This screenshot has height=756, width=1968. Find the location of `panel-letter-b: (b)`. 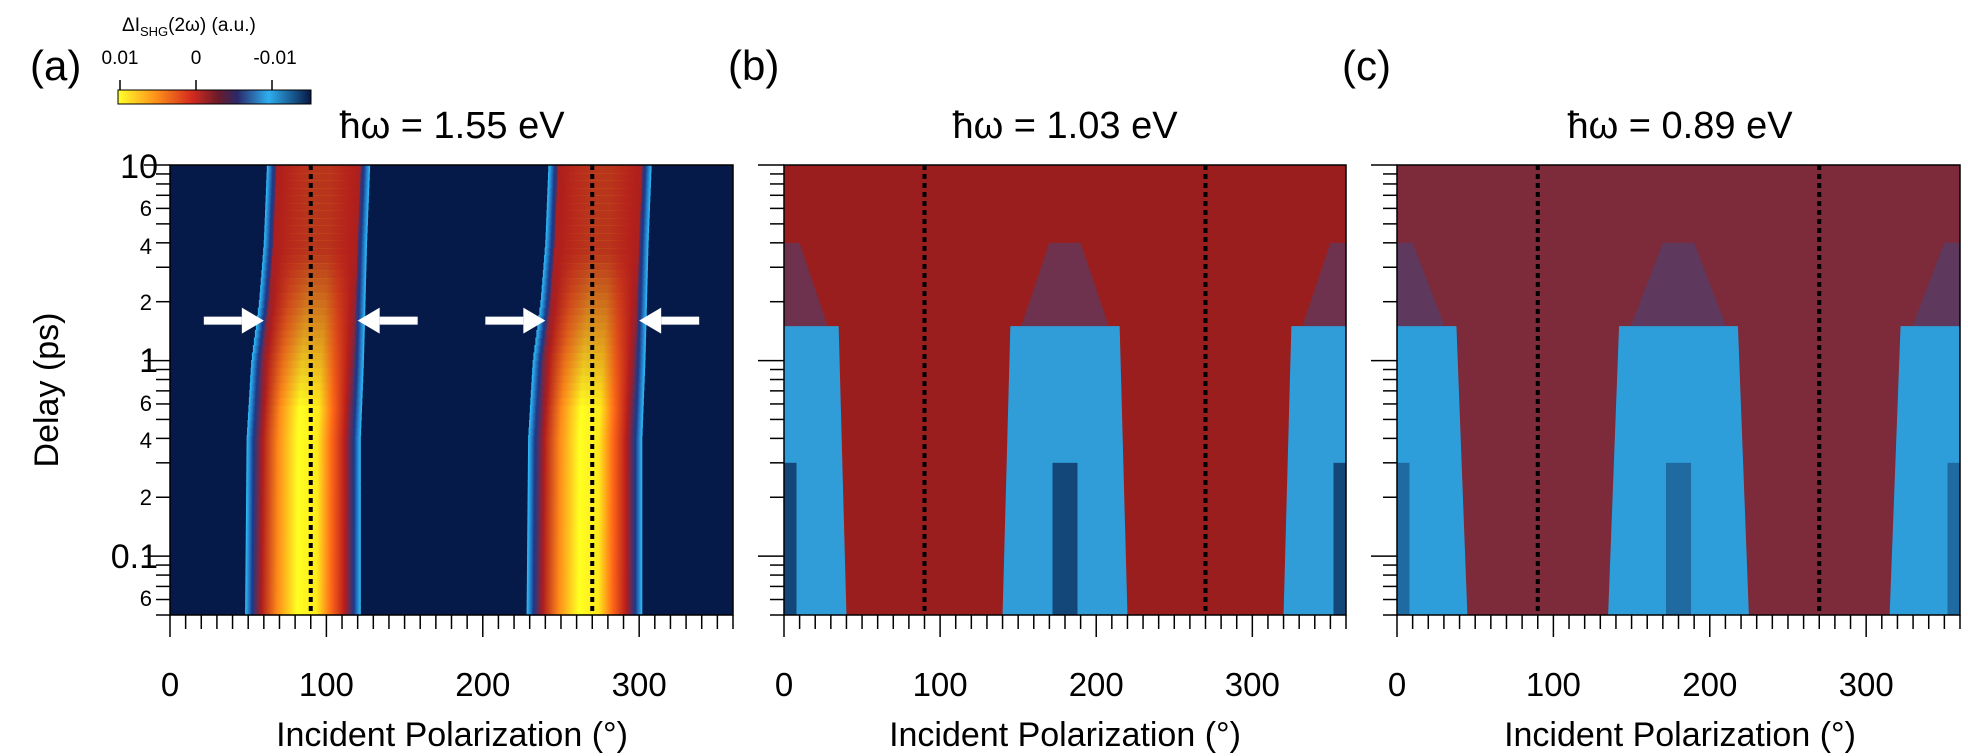

panel-letter-b: (b) is located at coordinates (753, 65).